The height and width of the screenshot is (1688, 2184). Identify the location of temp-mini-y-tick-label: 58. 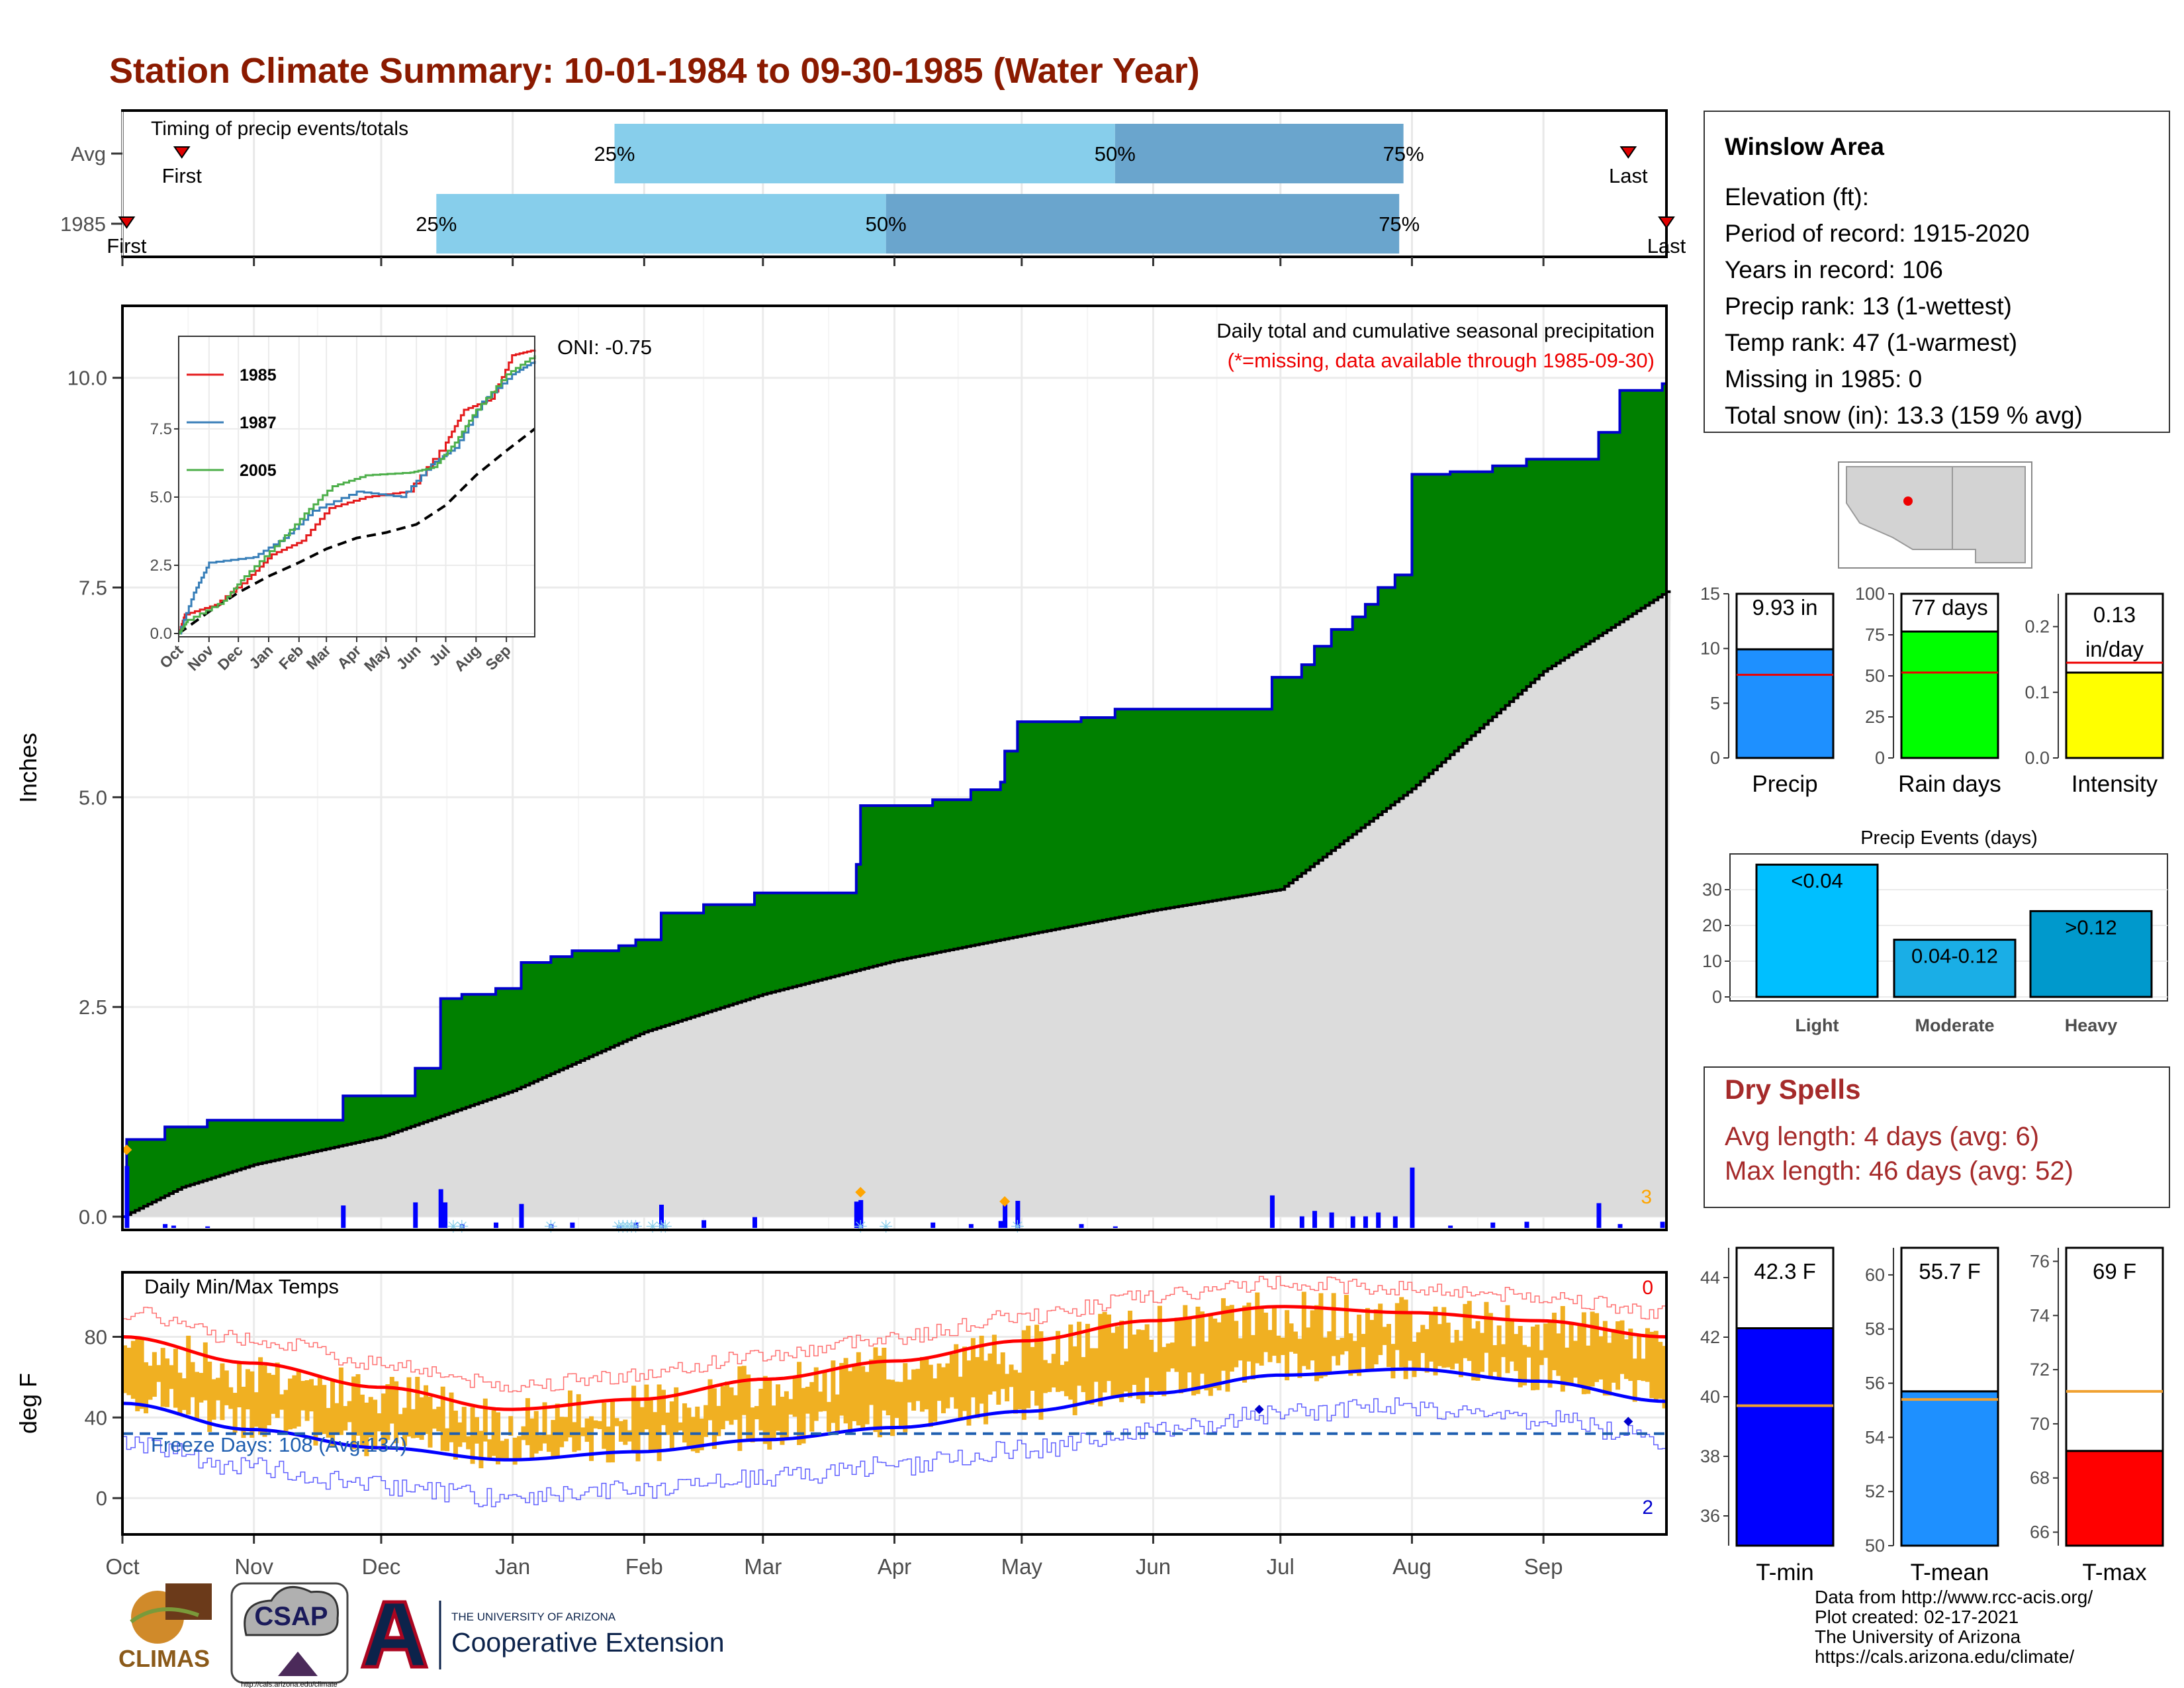
(1875, 1329).